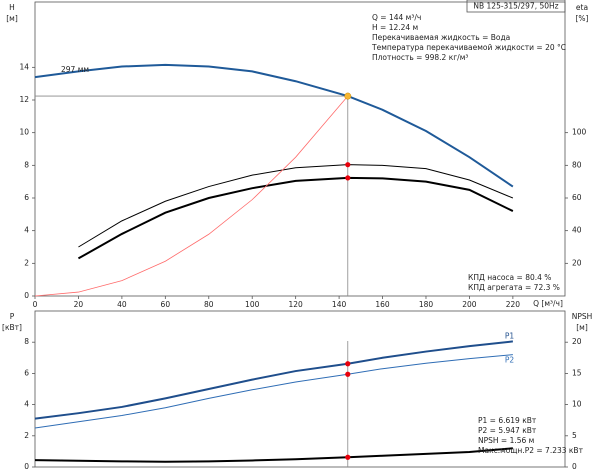 The image size is (600, 474). Describe the element at coordinates (469, 304) in the screenshot. I see `x-tick-label: 200` at that location.